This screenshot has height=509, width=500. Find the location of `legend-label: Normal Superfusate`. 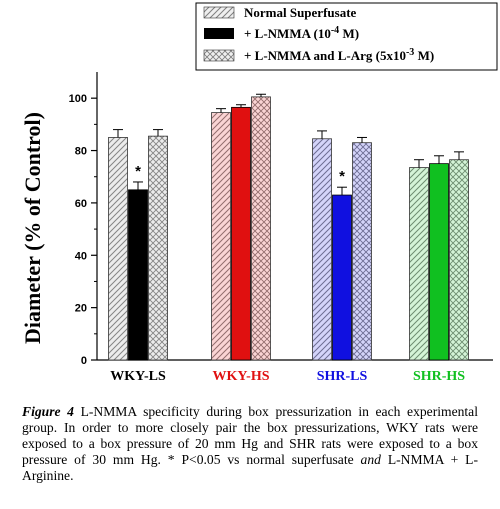

legend-label: Normal Superfusate is located at coordinates (300, 12).